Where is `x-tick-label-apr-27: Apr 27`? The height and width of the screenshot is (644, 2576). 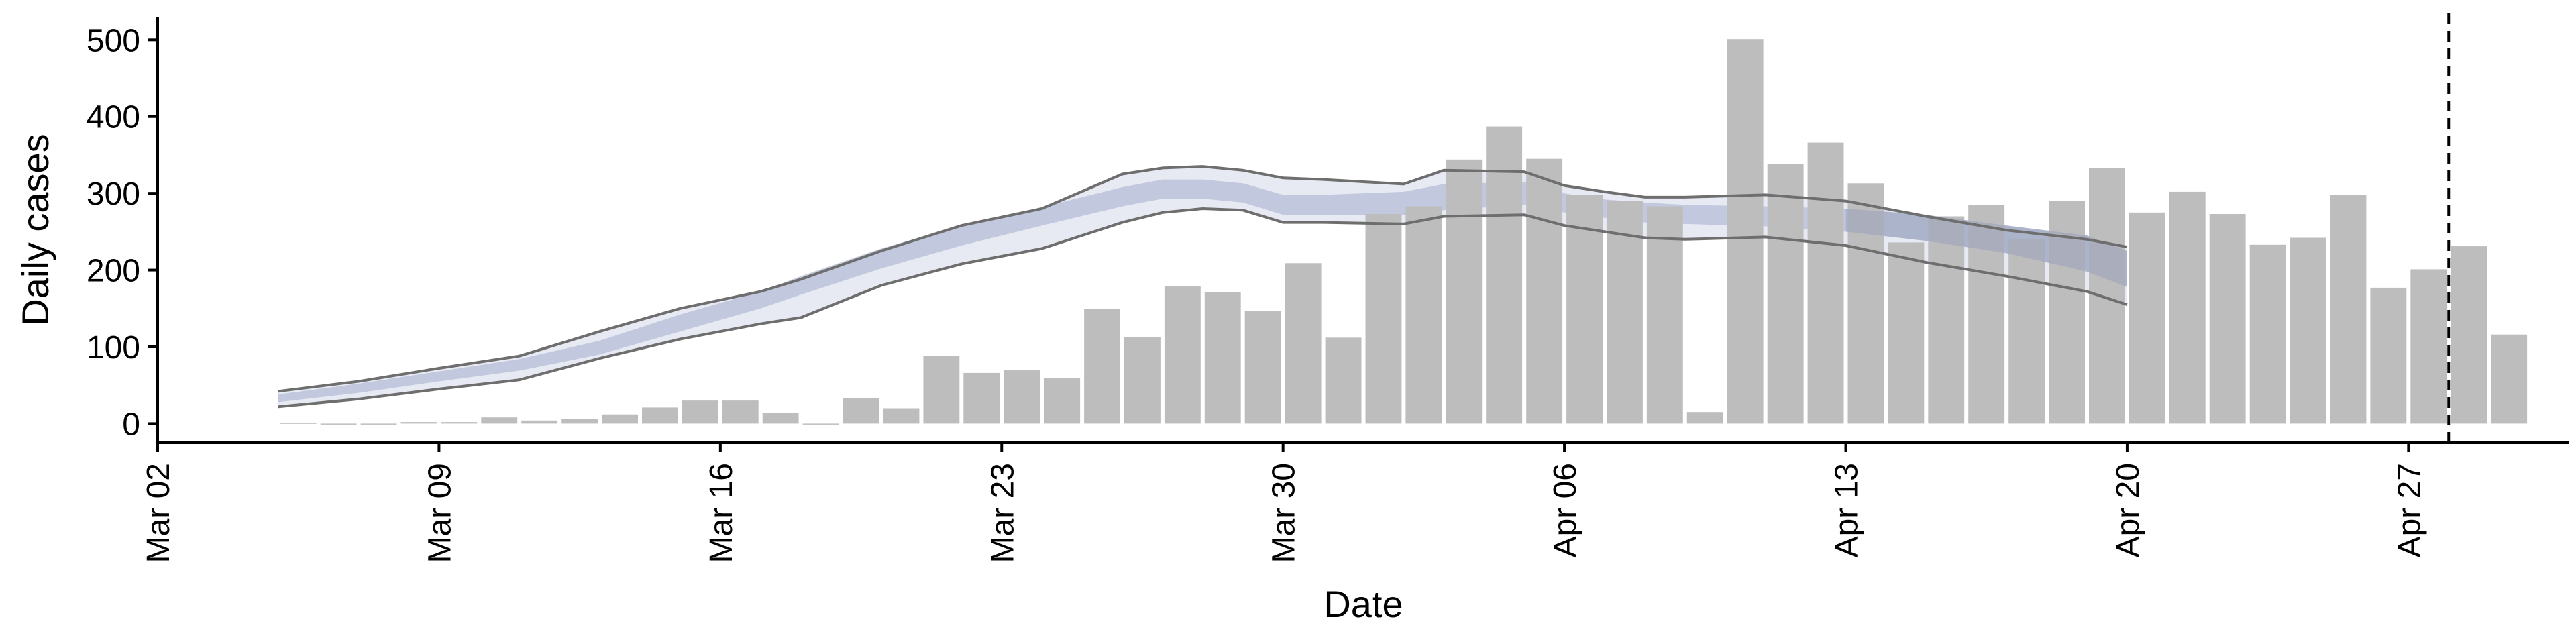 x-tick-label-apr-27: Apr 27 is located at coordinates (2409, 510).